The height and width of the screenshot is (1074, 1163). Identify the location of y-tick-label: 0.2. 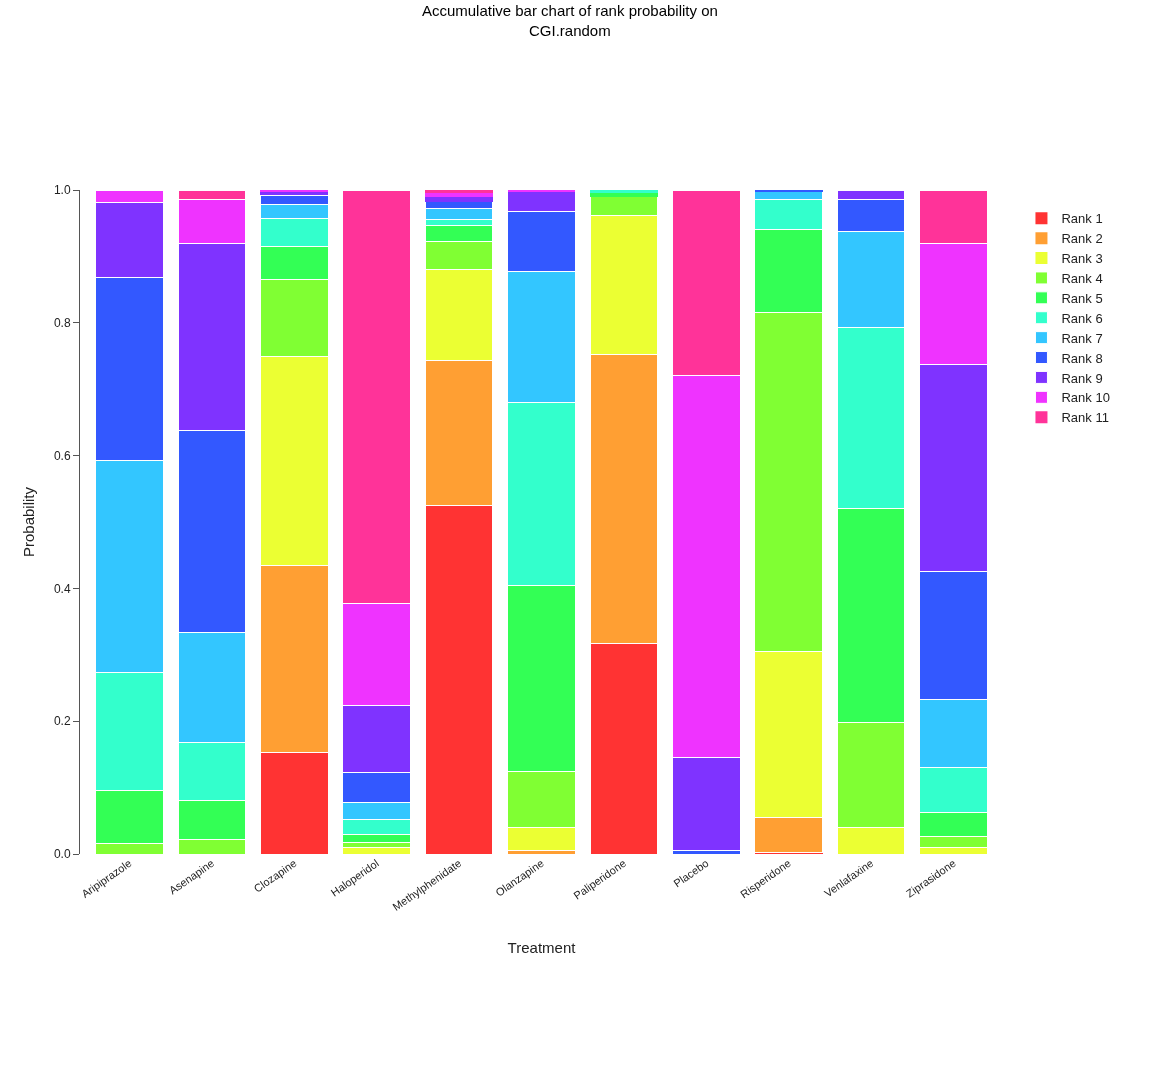
(62, 721).